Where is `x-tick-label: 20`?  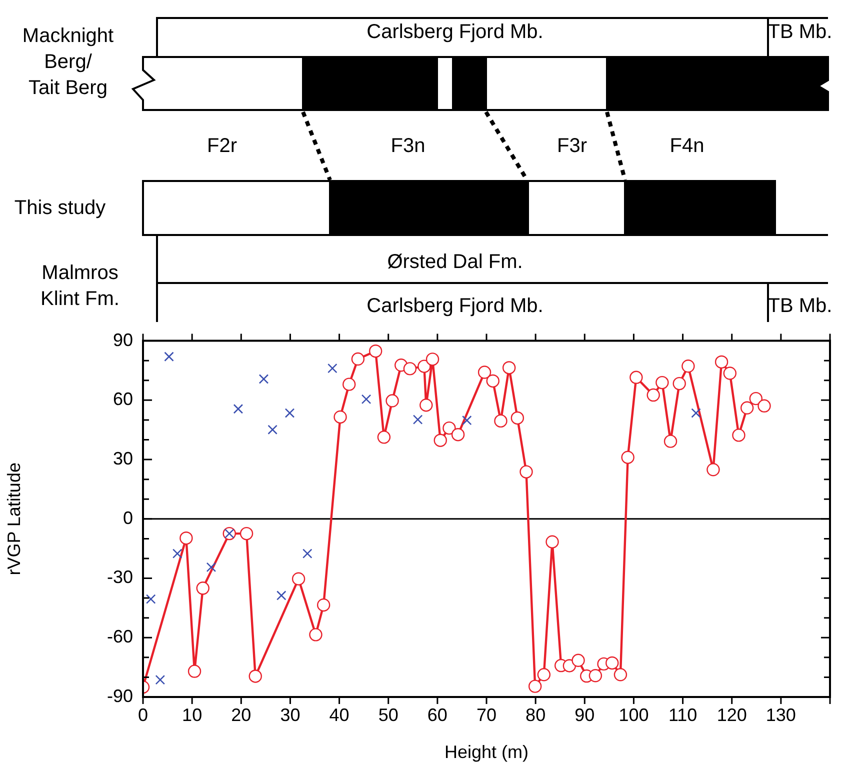 x-tick-label: 20 is located at coordinates (241, 714).